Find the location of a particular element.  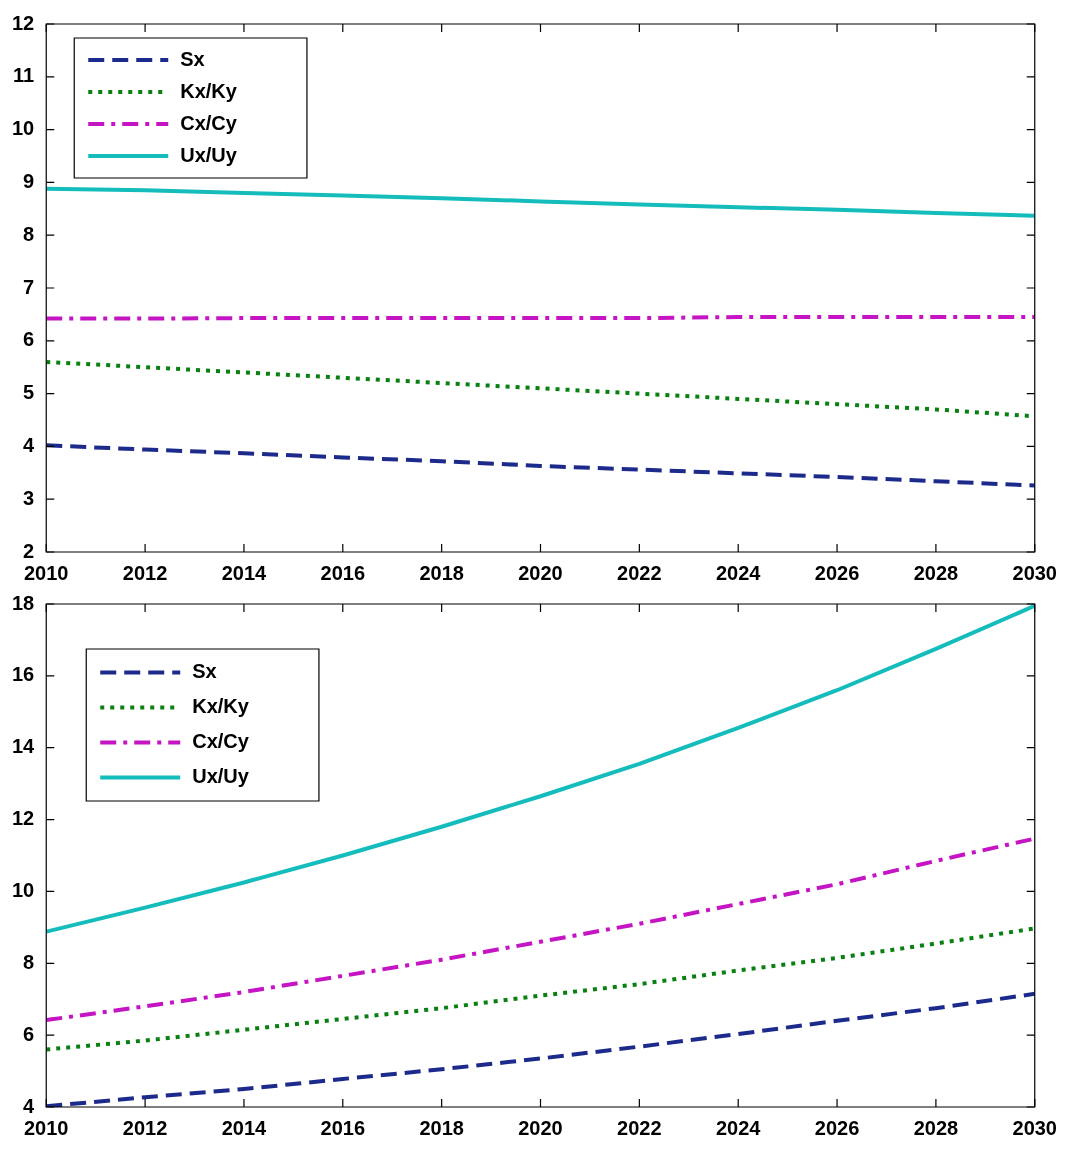

y-tick-label: 2 is located at coordinates (29, 550).